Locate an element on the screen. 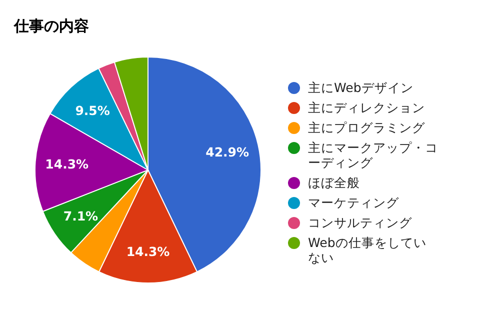 This screenshot has width=484, height=319. chart-title: 仕事の内容 is located at coordinates (51, 26).